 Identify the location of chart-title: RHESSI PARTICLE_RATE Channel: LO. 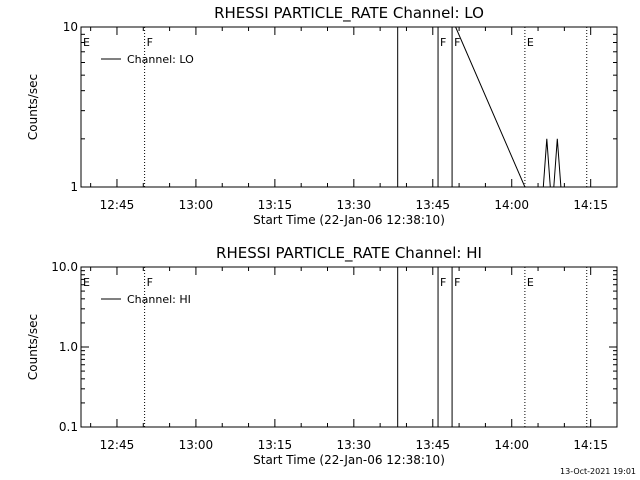
(349, 13).